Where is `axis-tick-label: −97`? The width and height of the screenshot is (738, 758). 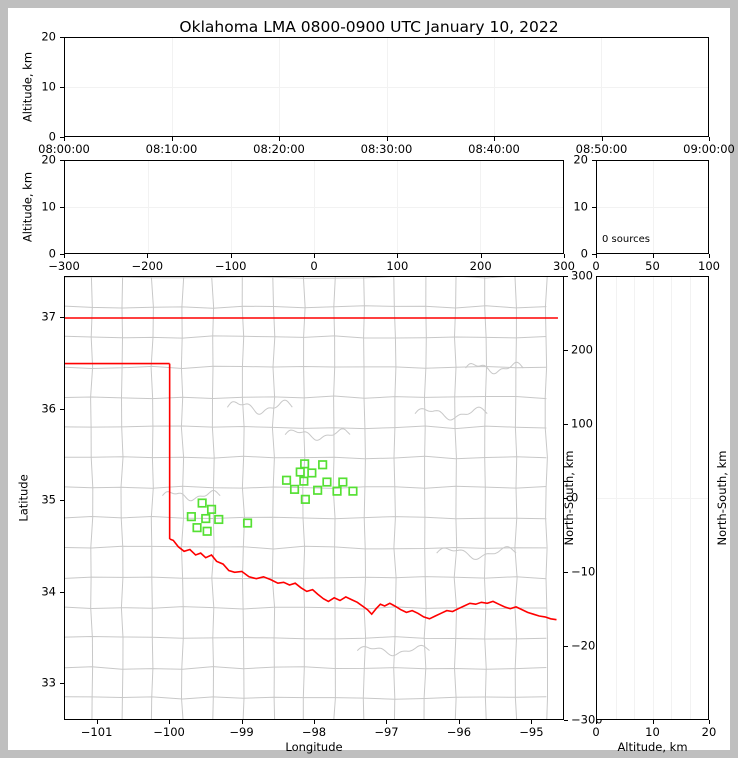
axis-tick-label: −97 is located at coordinates (386, 732).